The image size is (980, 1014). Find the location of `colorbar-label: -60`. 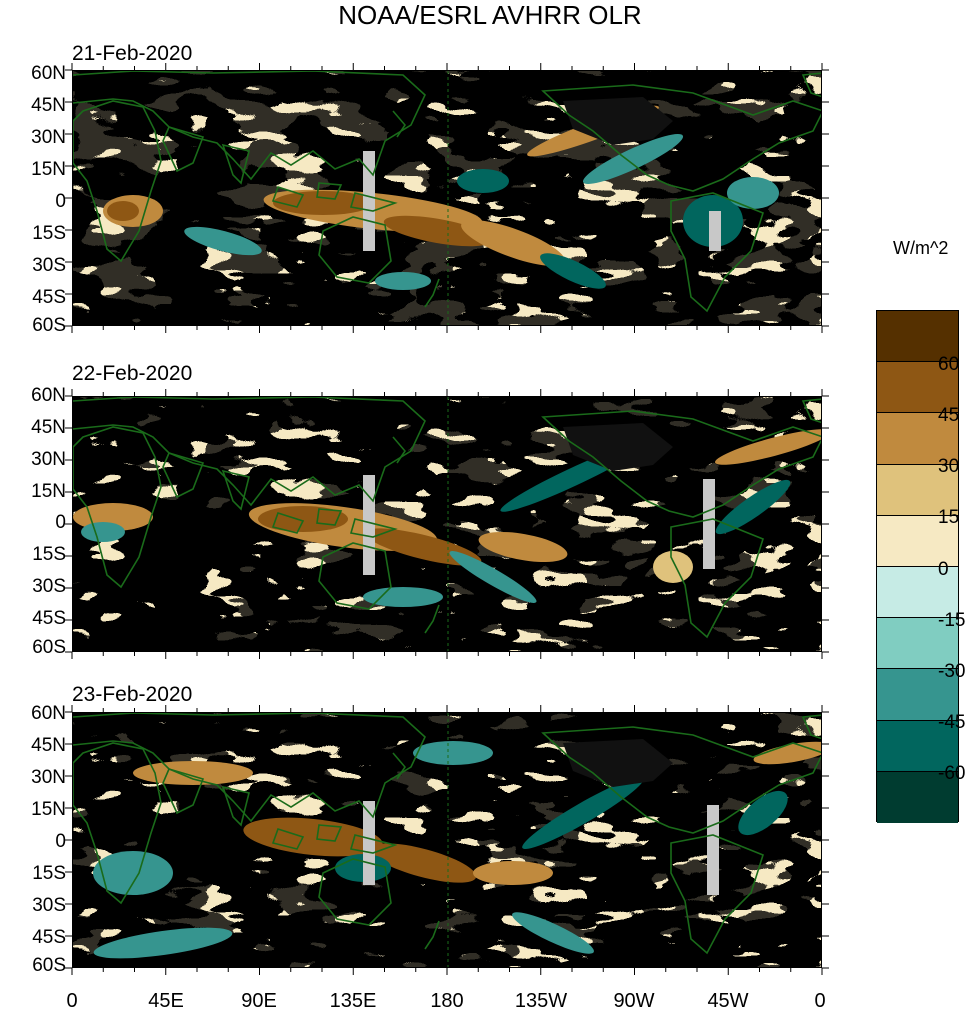

colorbar-label: -60 is located at coordinates (952, 773).